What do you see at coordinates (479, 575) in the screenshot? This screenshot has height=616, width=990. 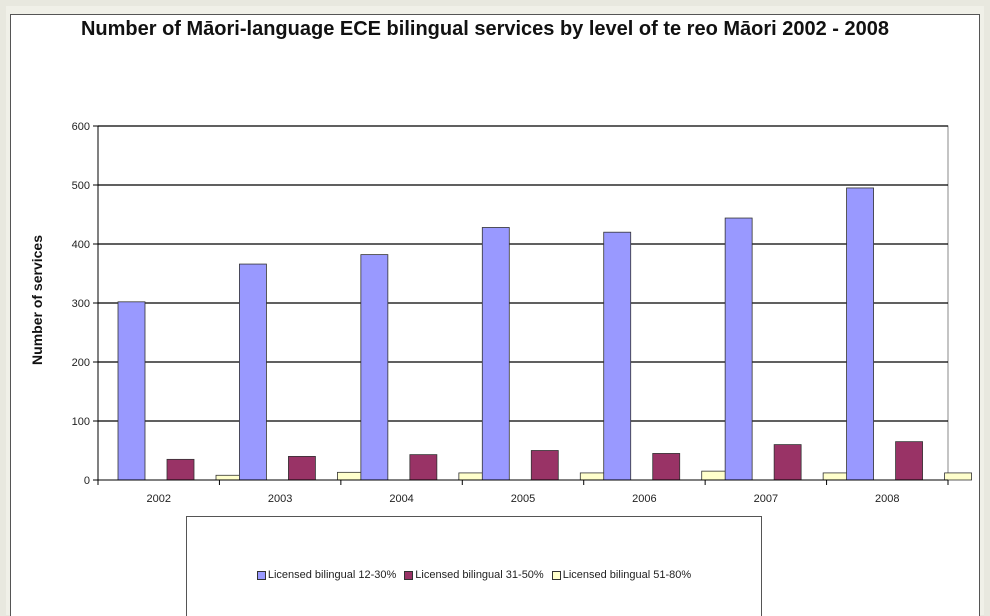 I see `legend-label: Licensed bilingual 31-50%` at bounding box center [479, 575].